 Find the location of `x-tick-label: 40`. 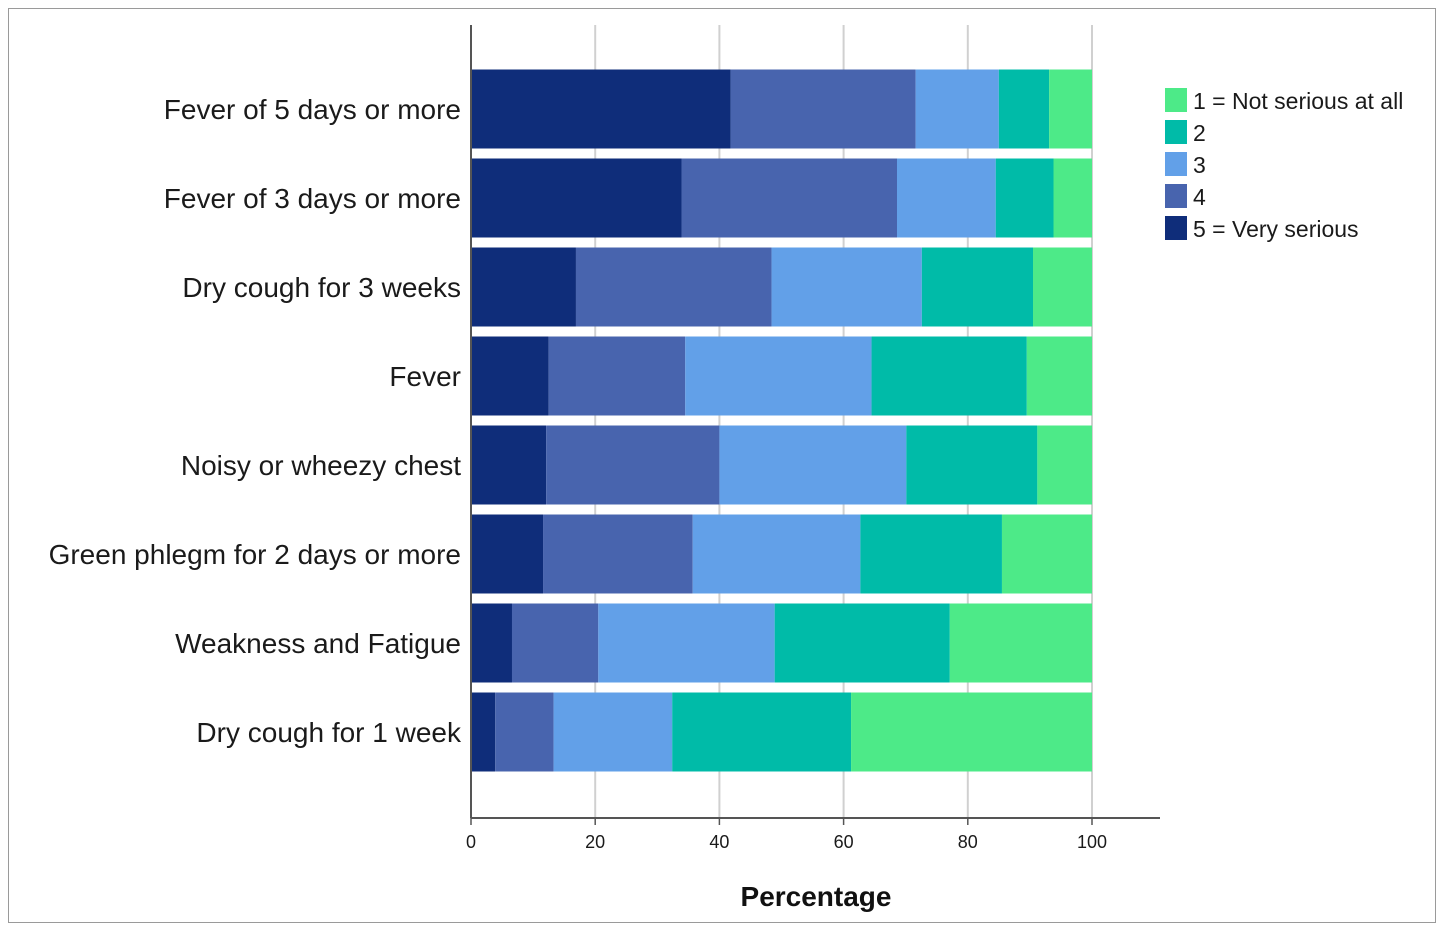

x-tick-label: 40 is located at coordinates (719, 842).